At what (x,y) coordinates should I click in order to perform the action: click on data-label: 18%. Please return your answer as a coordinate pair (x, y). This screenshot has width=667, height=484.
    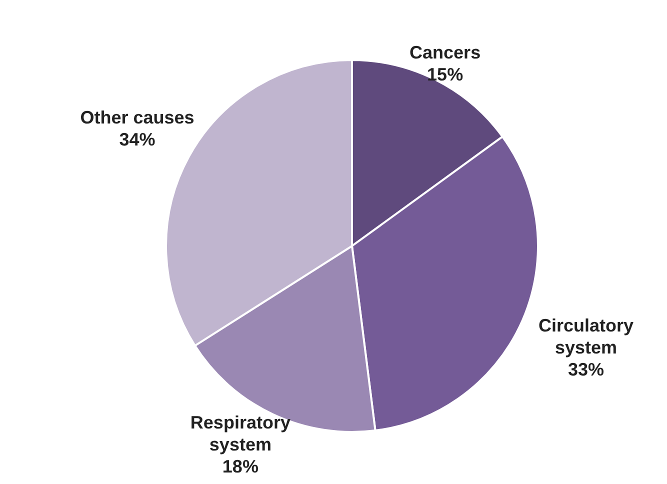
    Looking at the image, I should click on (240, 466).